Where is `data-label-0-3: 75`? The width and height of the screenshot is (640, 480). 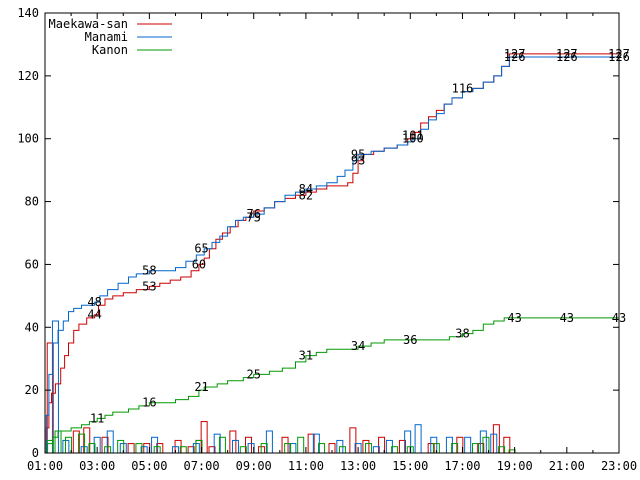 data-label-0-3: 75 is located at coordinates (254, 217).